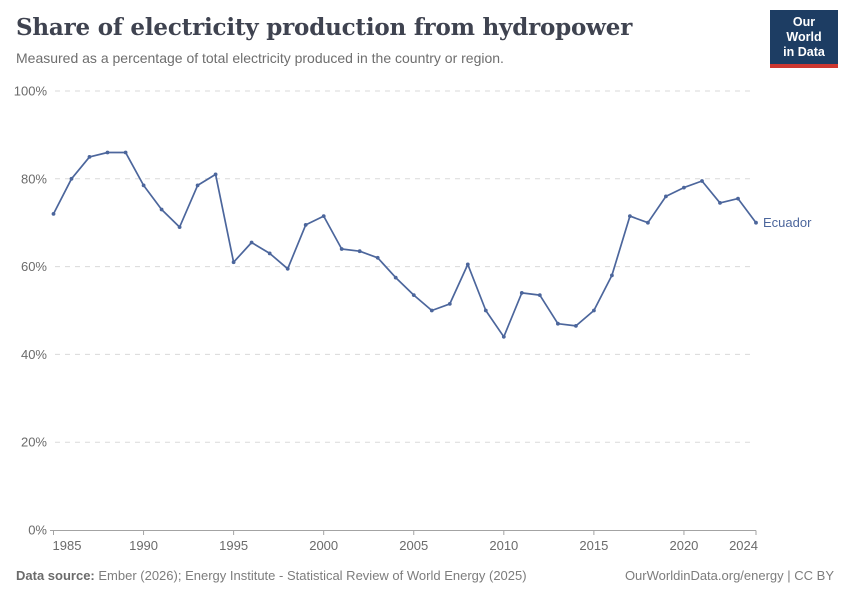 This screenshot has width=850, height=600. I want to click on owid-logo-line2: in Data, so click(804, 52).